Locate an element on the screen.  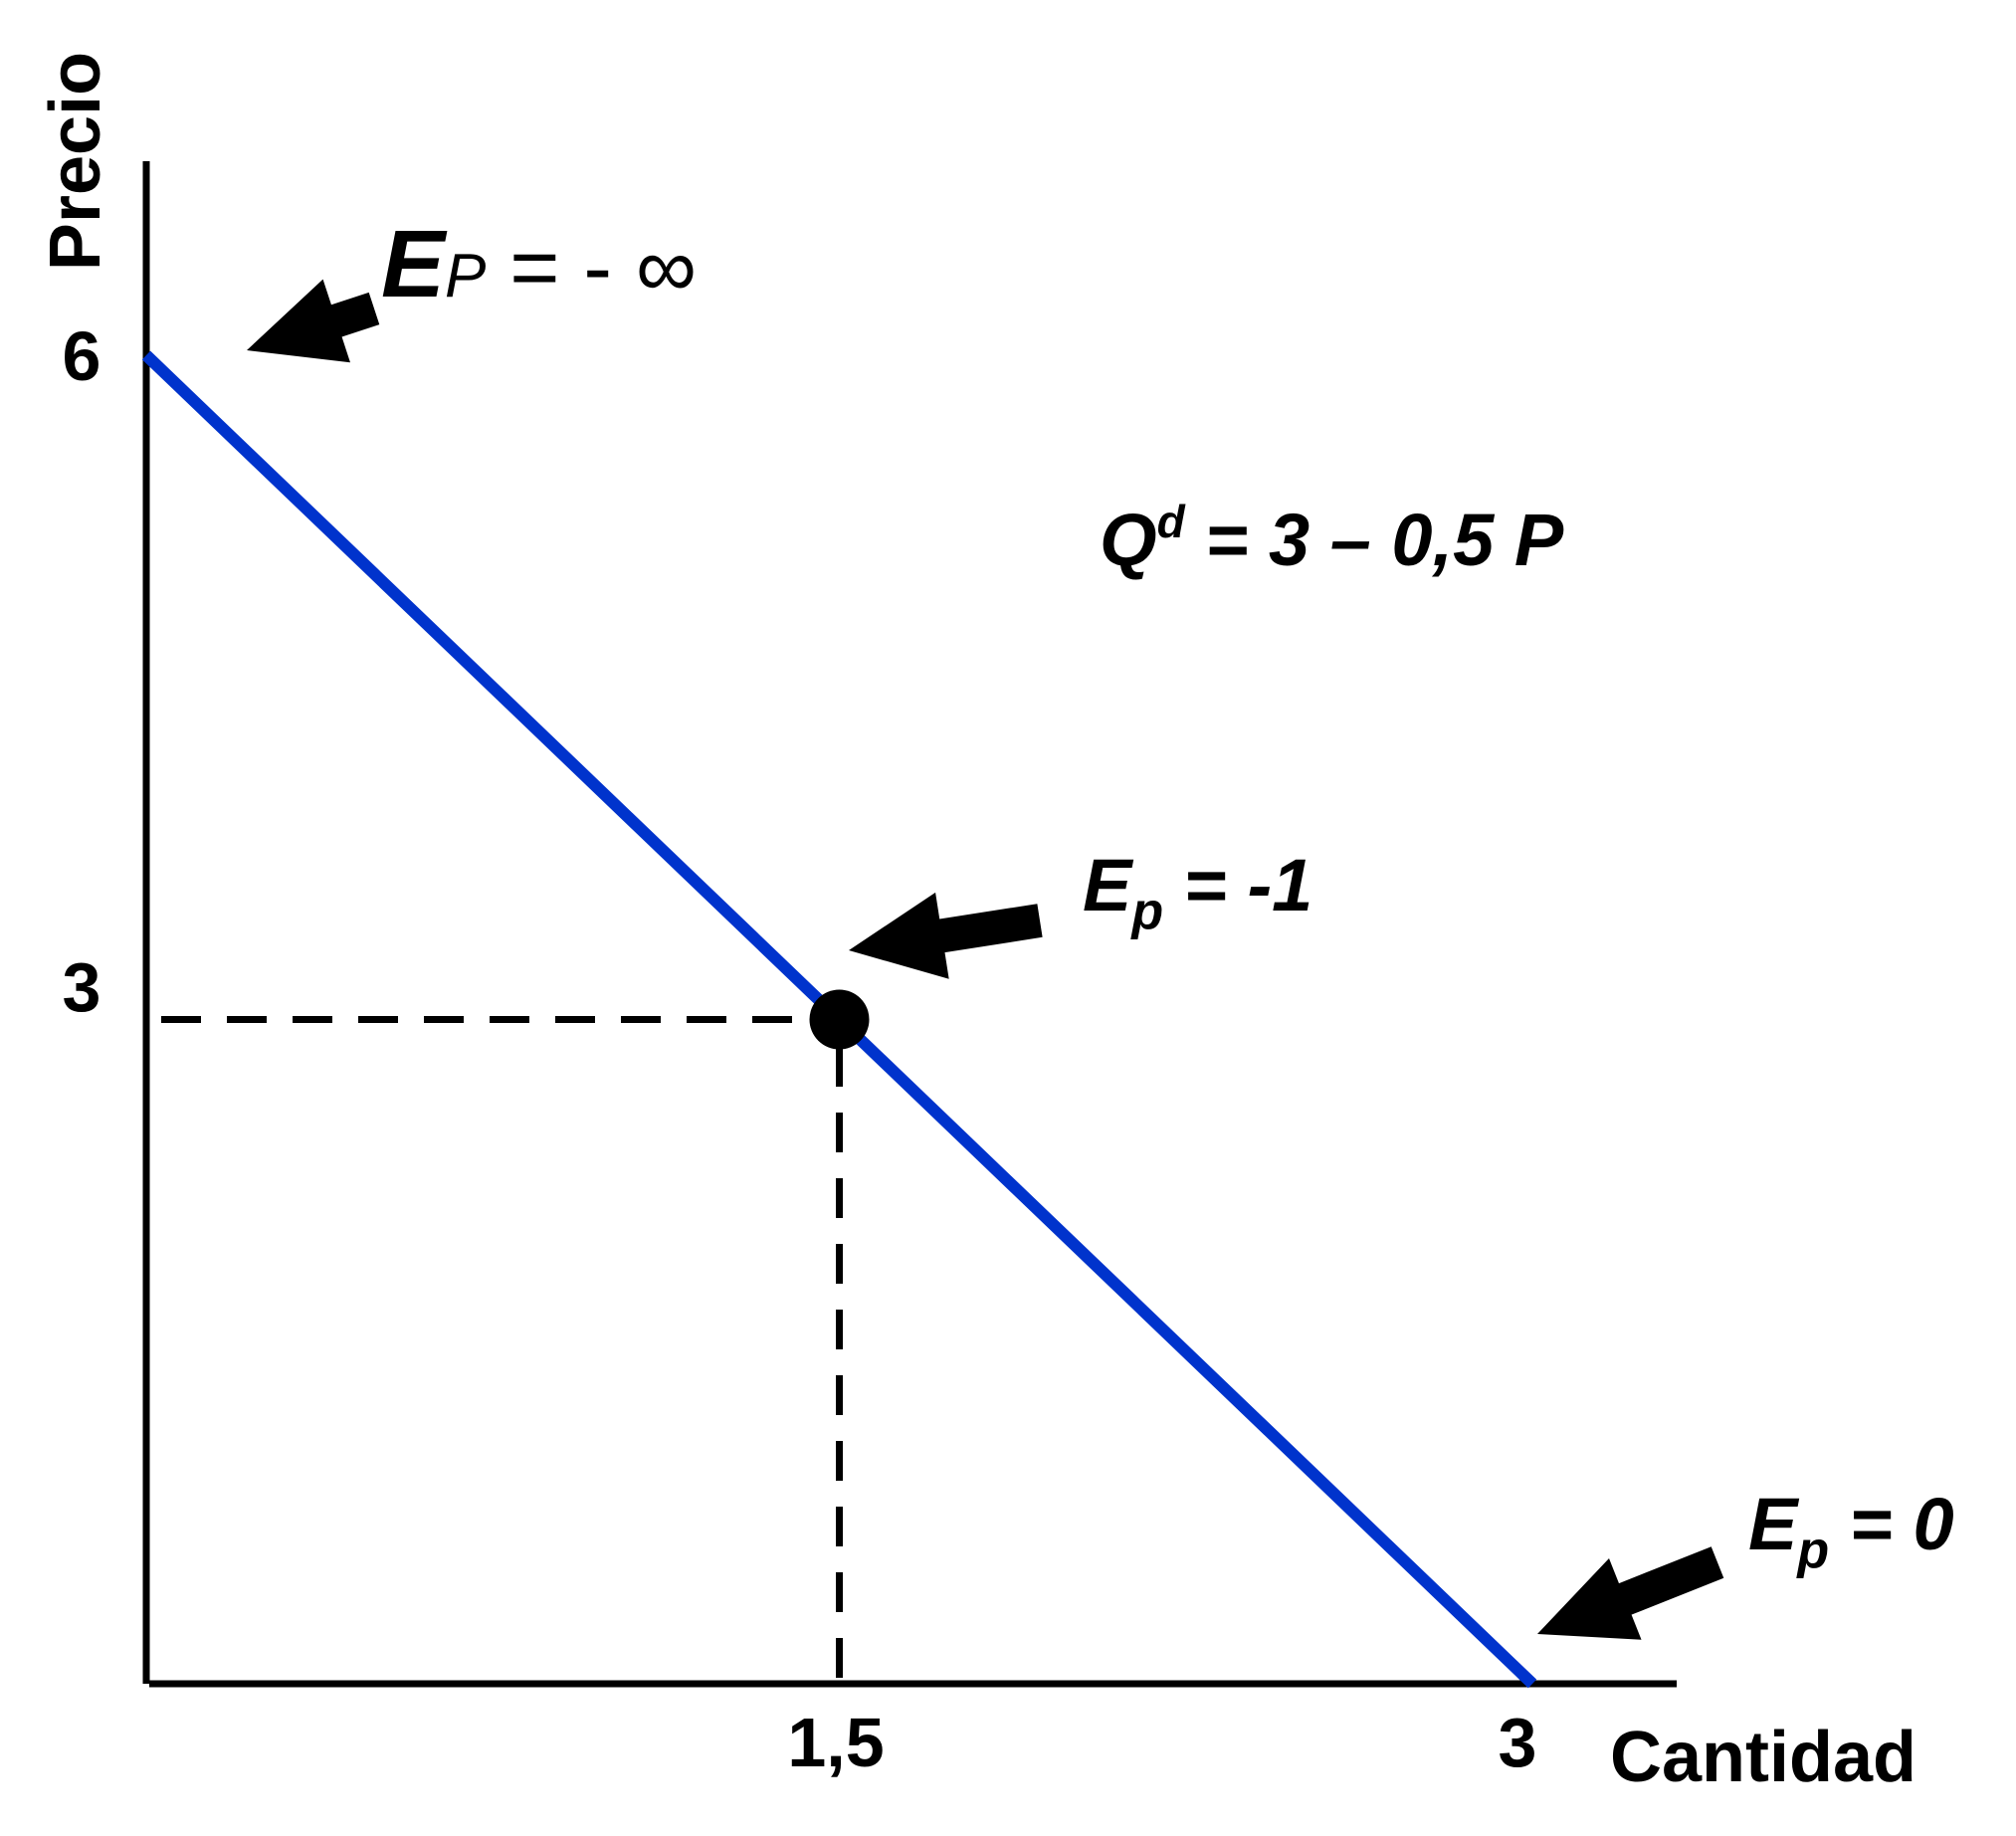
y-axis-label: Precio is located at coordinates (75, 161).